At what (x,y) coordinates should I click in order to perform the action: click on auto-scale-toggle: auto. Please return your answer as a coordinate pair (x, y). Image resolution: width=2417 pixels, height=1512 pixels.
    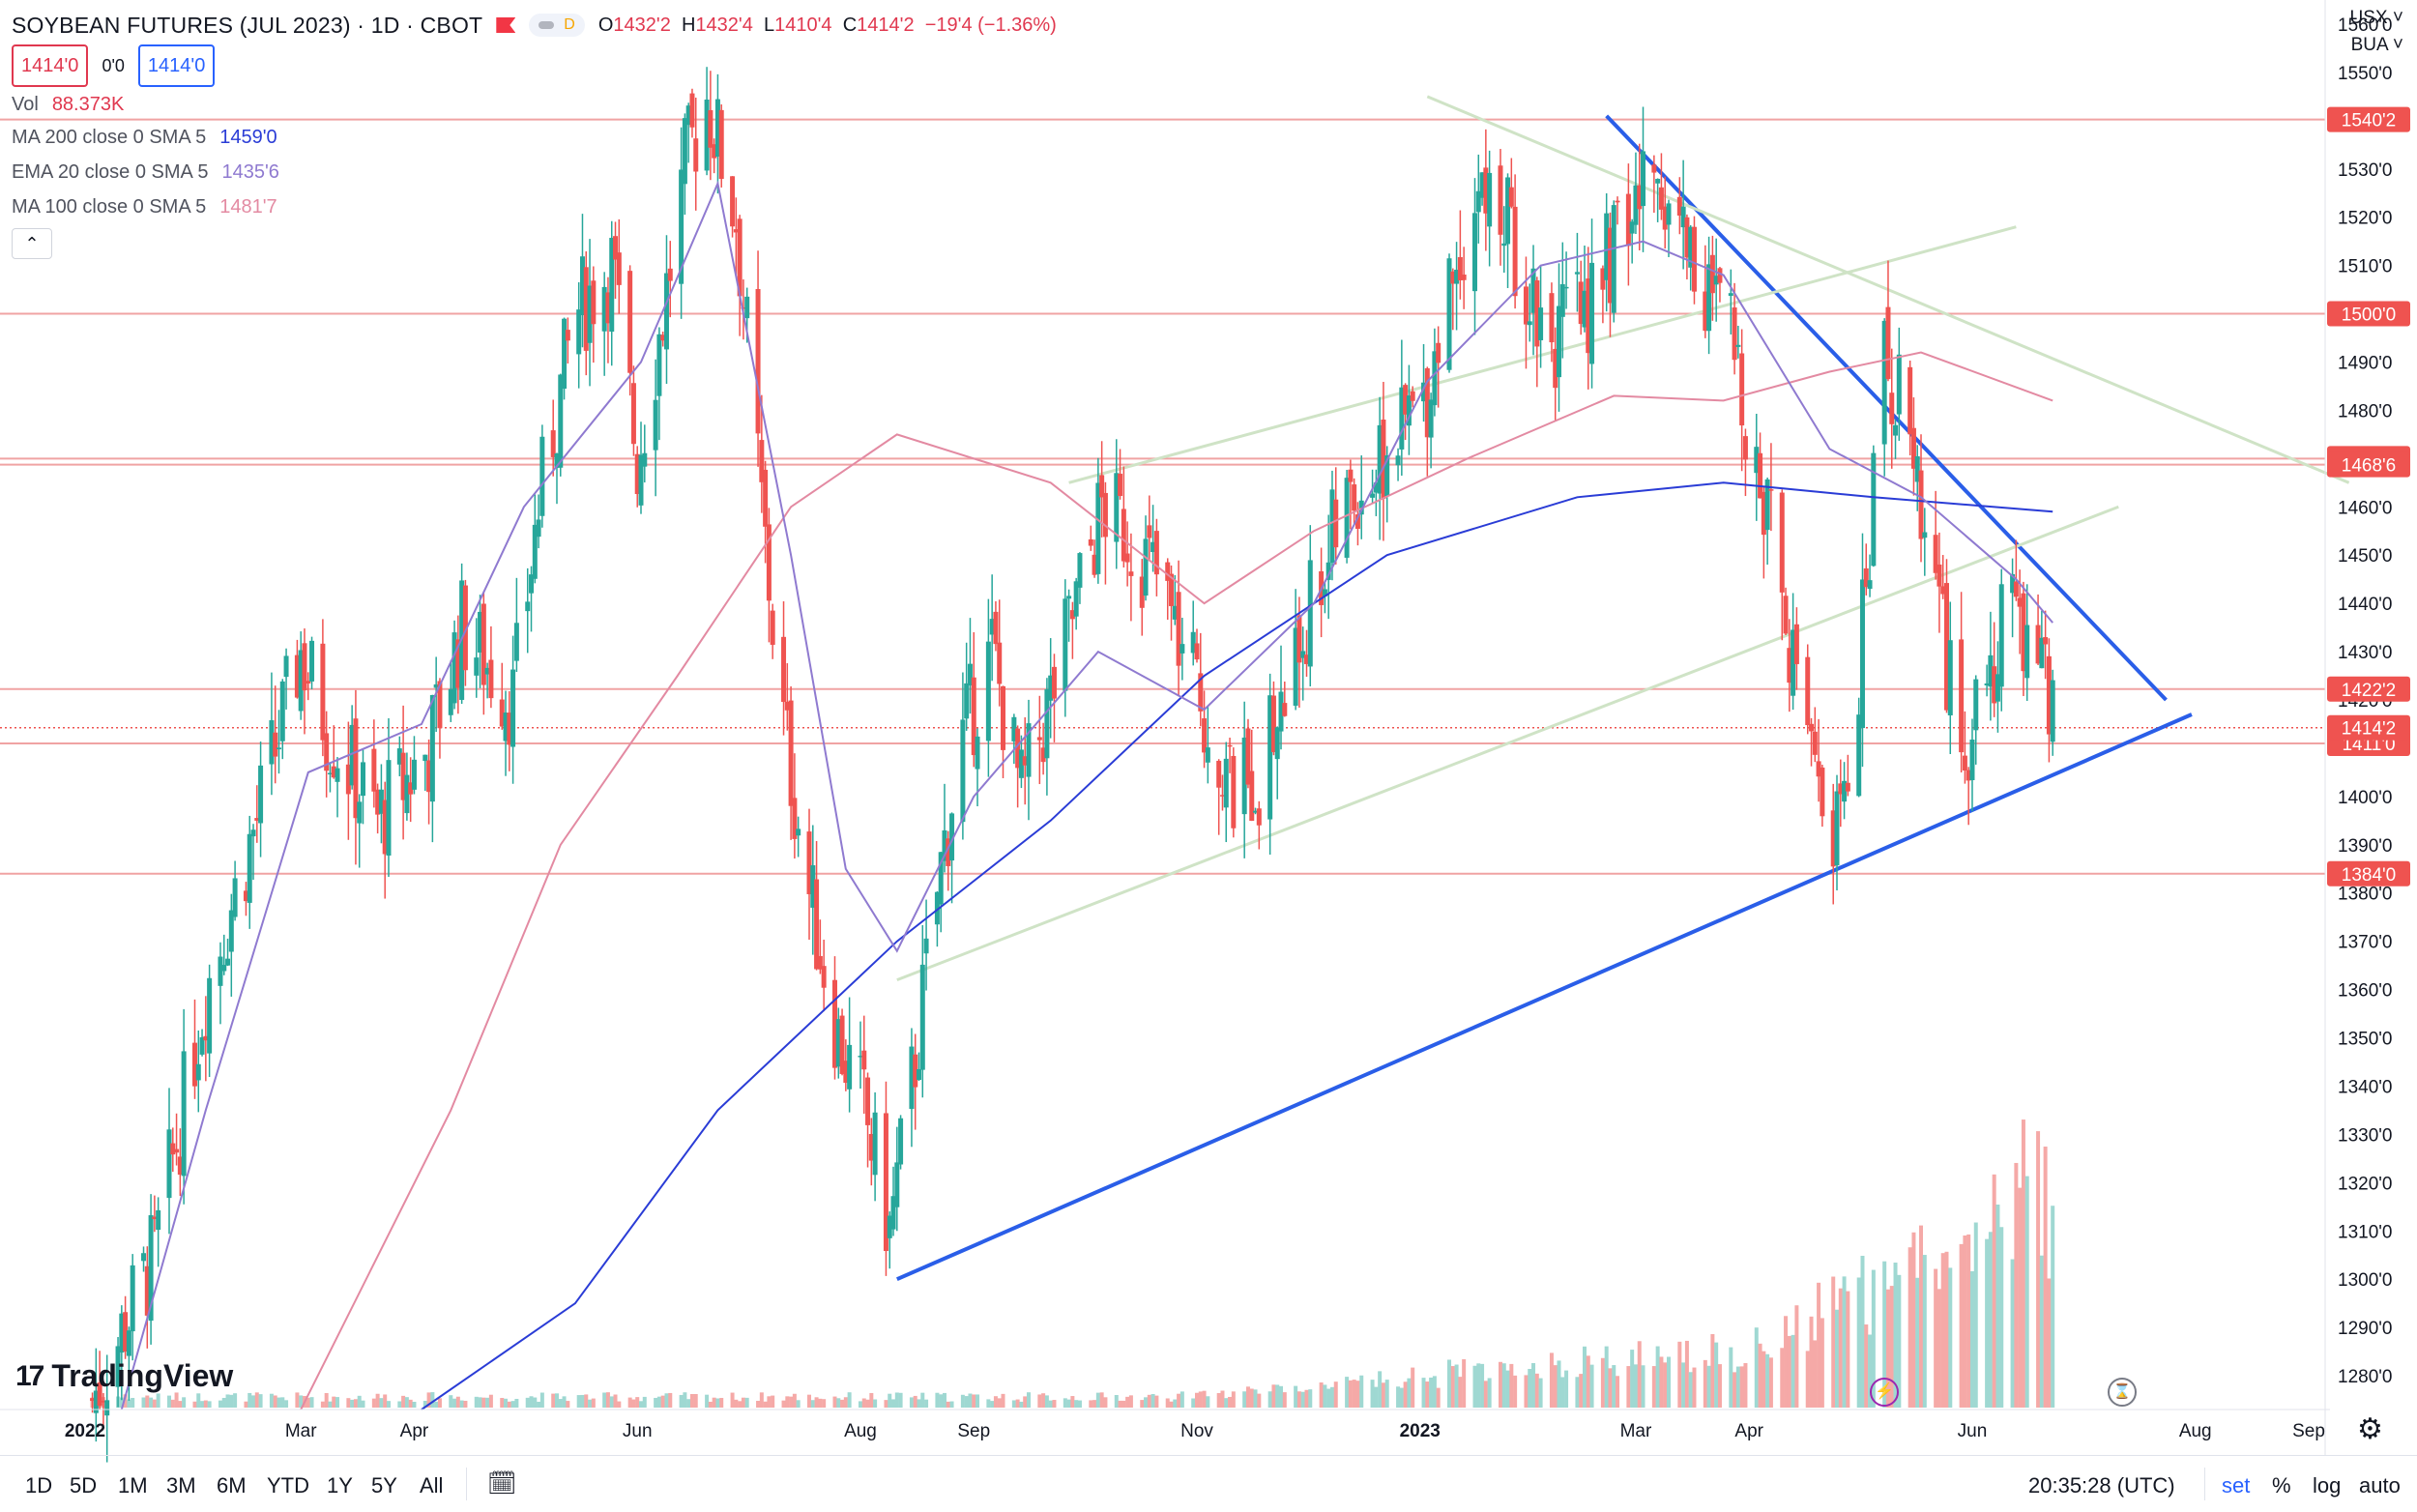
    Looking at the image, I should click on (2380, 1485).